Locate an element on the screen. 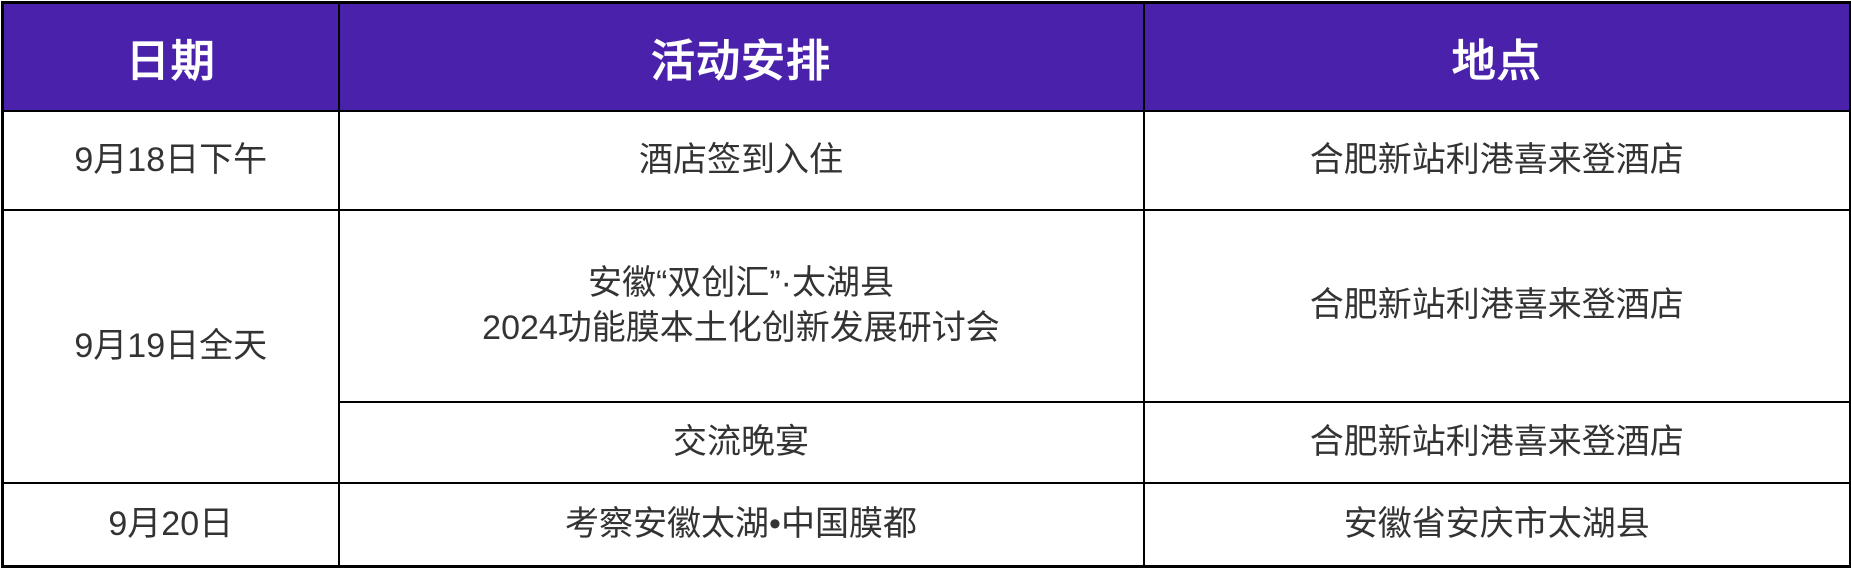 The height and width of the screenshot is (570, 1851). cell-activity: 交流晚宴 is located at coordinates (741, 442).